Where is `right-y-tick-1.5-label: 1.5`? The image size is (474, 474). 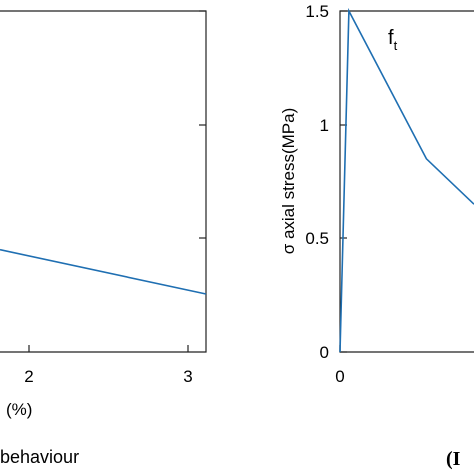 right-y-tick-1.5-label: 1.5 is located at coordinates (317, 11).